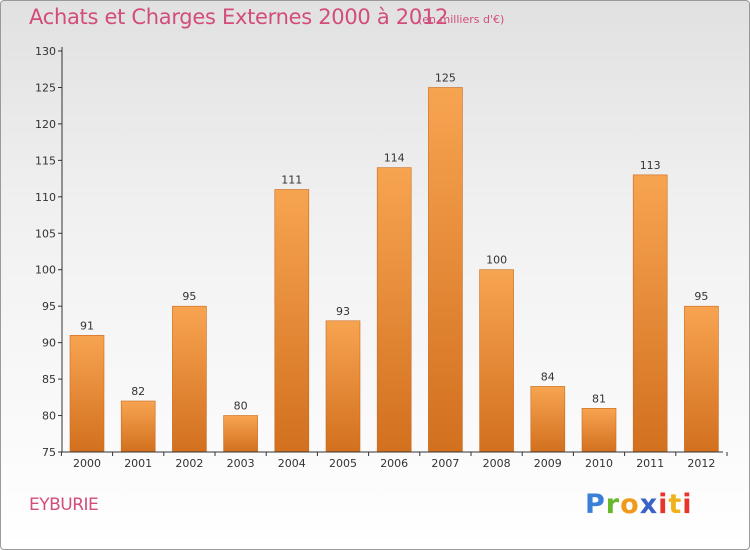  Describe the element at coordinates (599, 463) in the screenshot. I see `x-tick-label: 2010` at that location.